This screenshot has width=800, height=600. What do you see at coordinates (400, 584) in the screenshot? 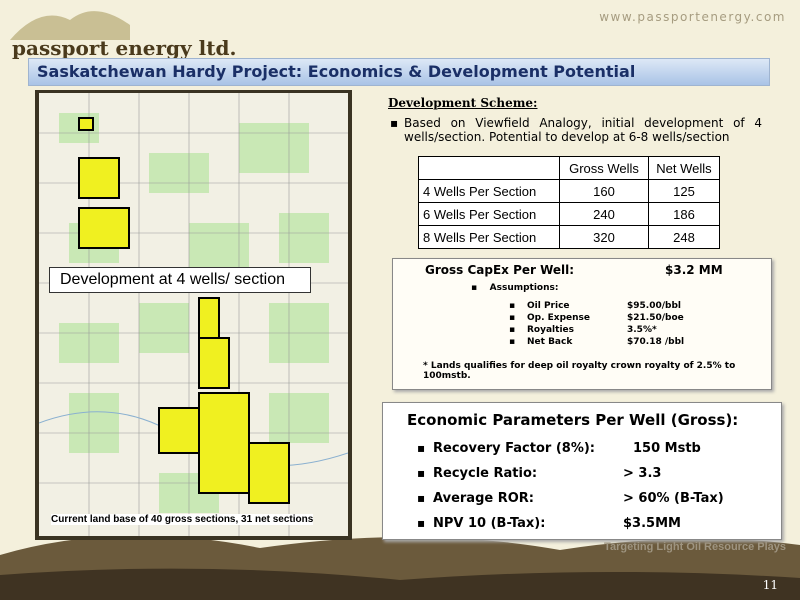
I see `footer-landscape-dark` at bounding box center [400, 584].